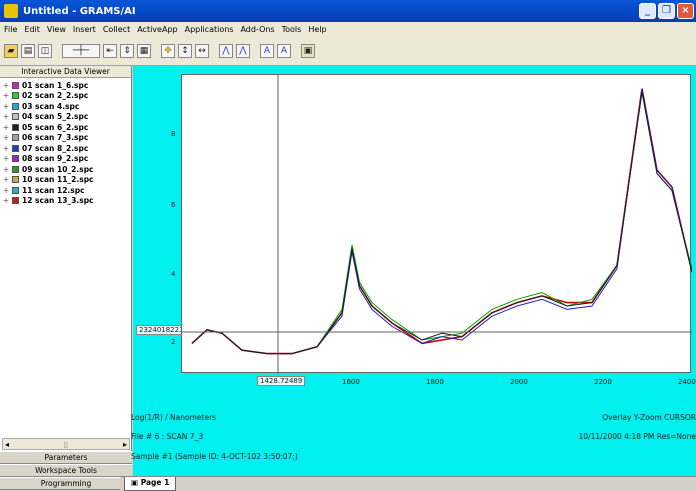 The image size is (696, 491). What do you see at coordinates (168, 50) in the screenshot?
I see `pan-icon: ✥` at bounding box center [168, 50].